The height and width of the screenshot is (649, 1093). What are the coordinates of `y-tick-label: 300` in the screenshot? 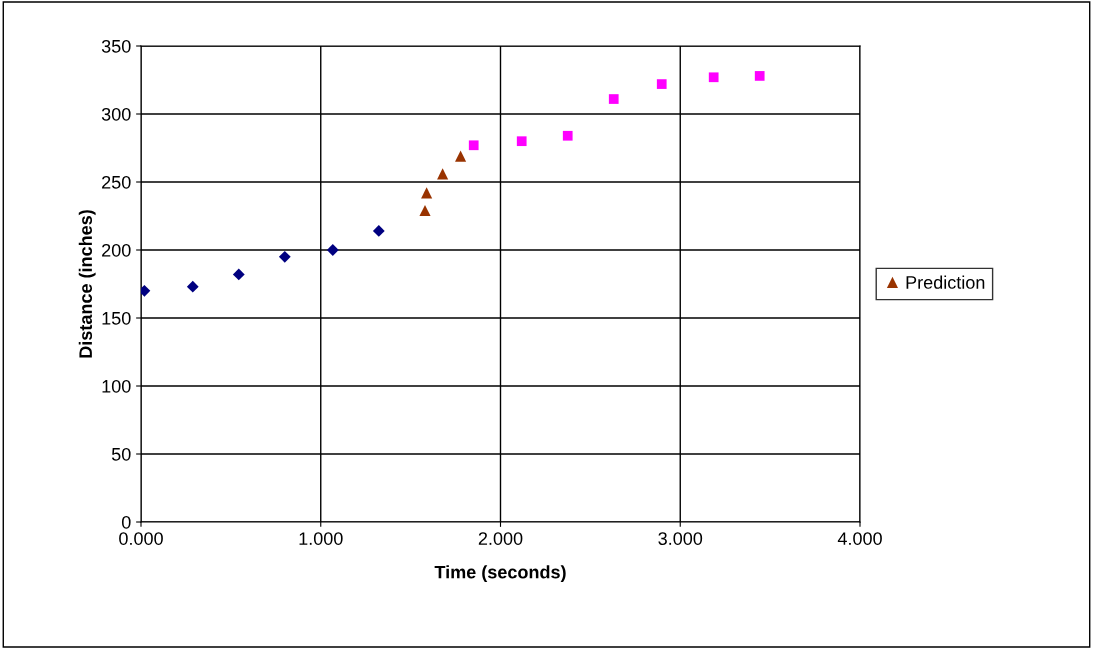 It's located at (116, 114).